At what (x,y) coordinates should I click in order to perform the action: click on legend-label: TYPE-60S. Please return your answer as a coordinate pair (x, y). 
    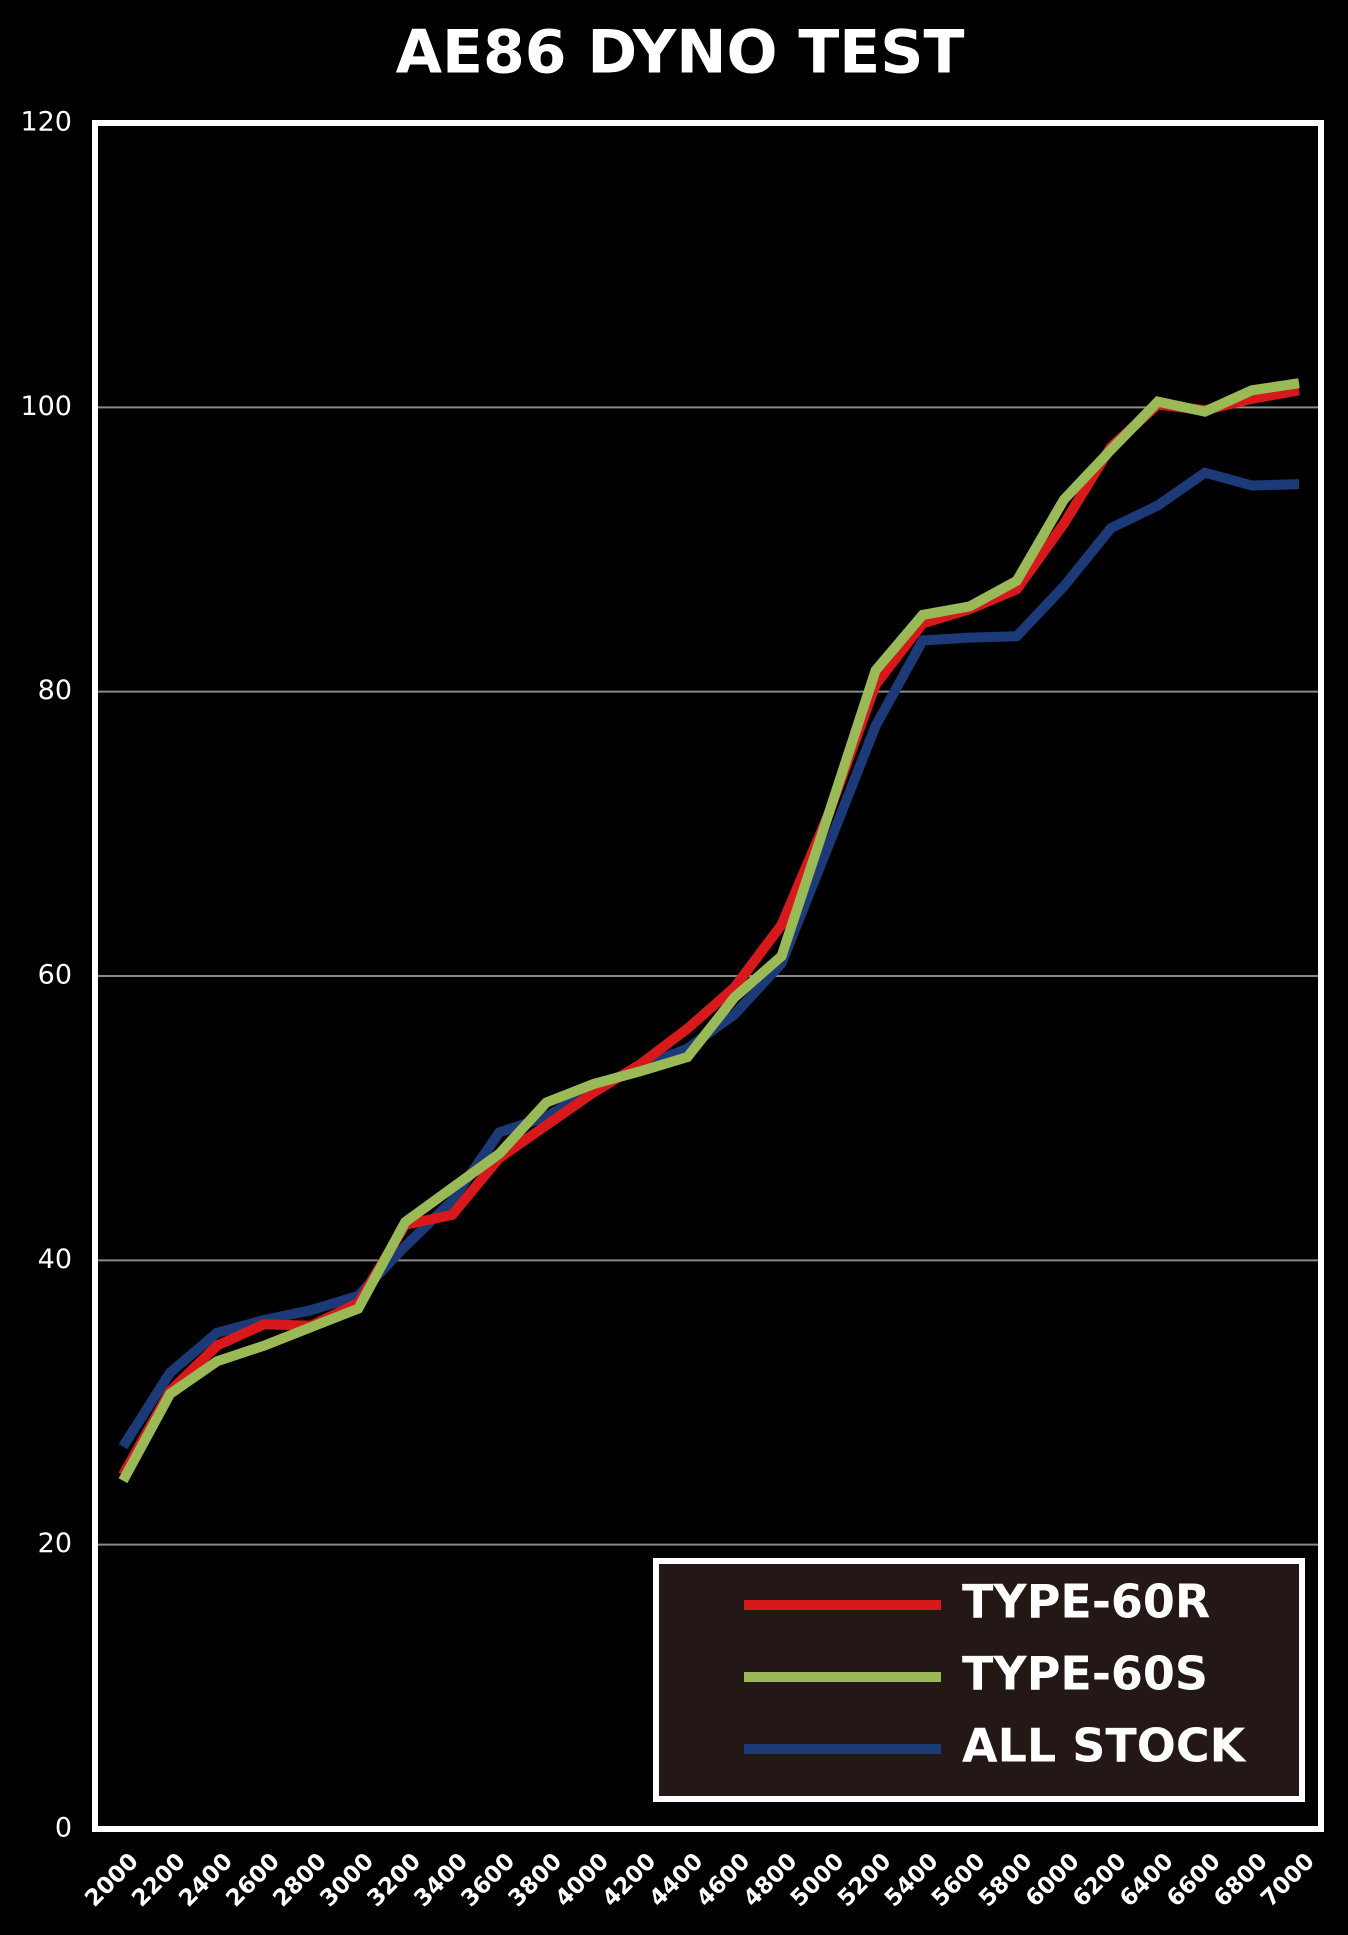
    Looking at the image, I should click on (1085, 1674).